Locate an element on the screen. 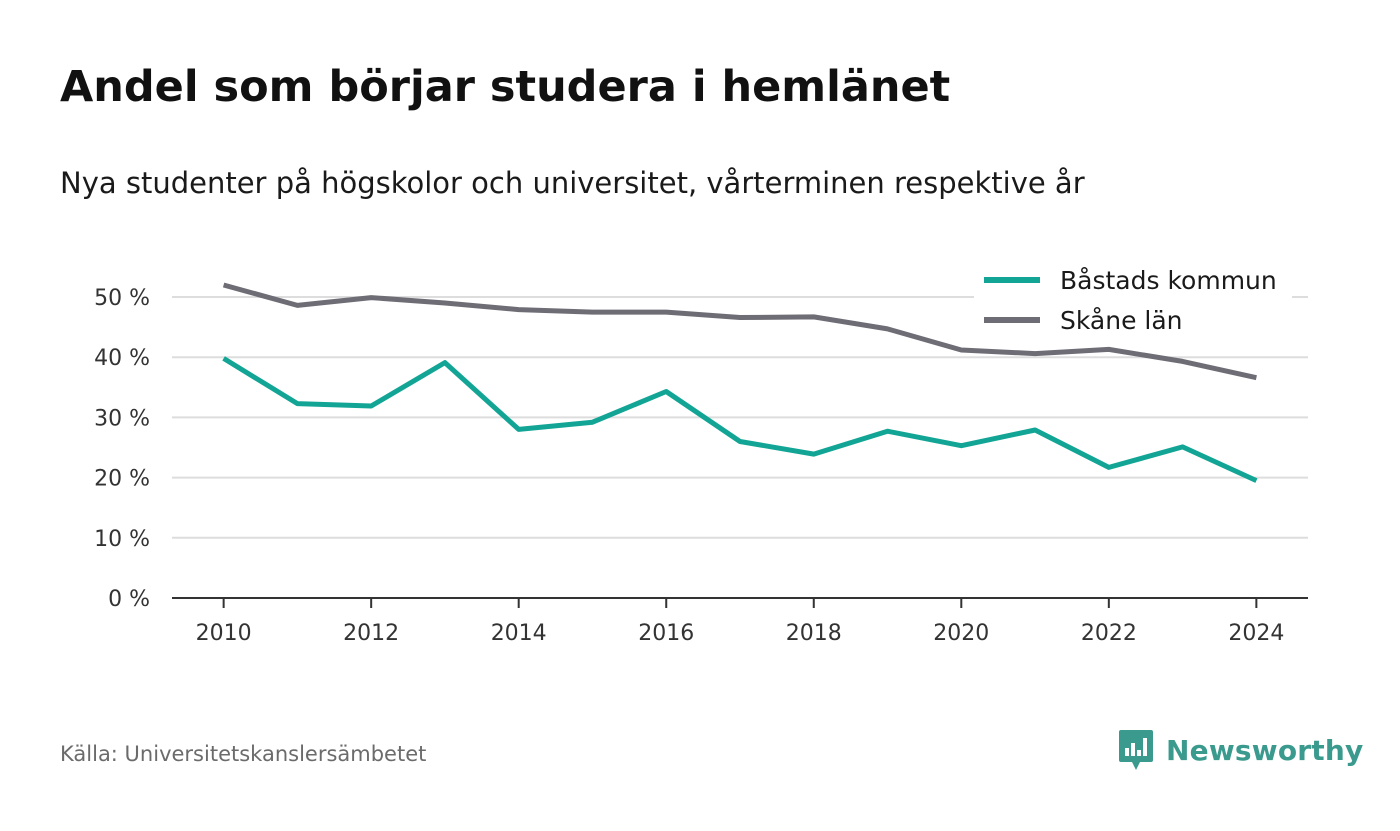 This screenshot has width=1400, height=831. bar-chart-speech-bubble-icon is located at coordinates (1136, 750).